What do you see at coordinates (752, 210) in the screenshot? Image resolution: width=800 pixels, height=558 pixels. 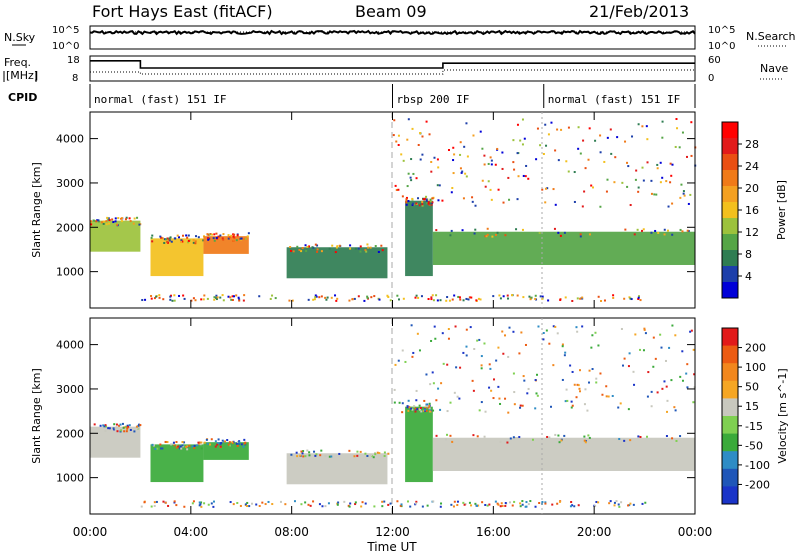 I see `colorbar-tick-label: 16` at bounding box center [752, 210].